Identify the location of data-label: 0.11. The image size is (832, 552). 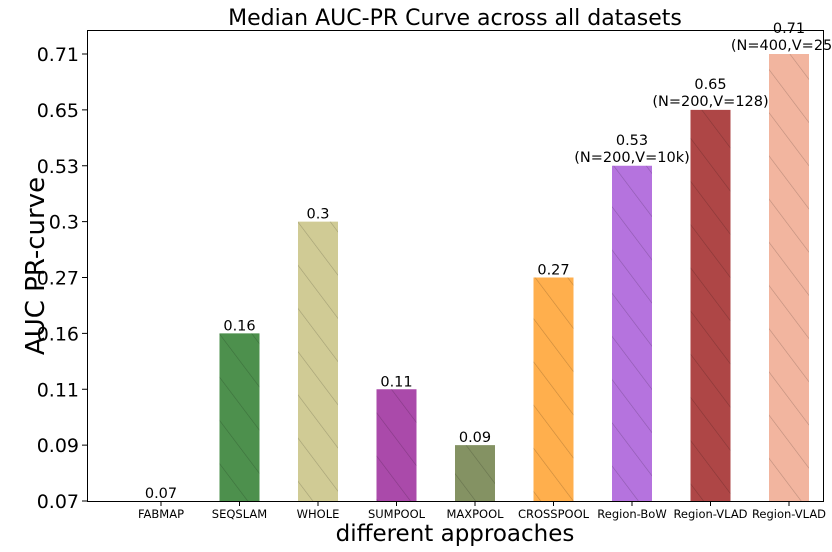
(396, 382).